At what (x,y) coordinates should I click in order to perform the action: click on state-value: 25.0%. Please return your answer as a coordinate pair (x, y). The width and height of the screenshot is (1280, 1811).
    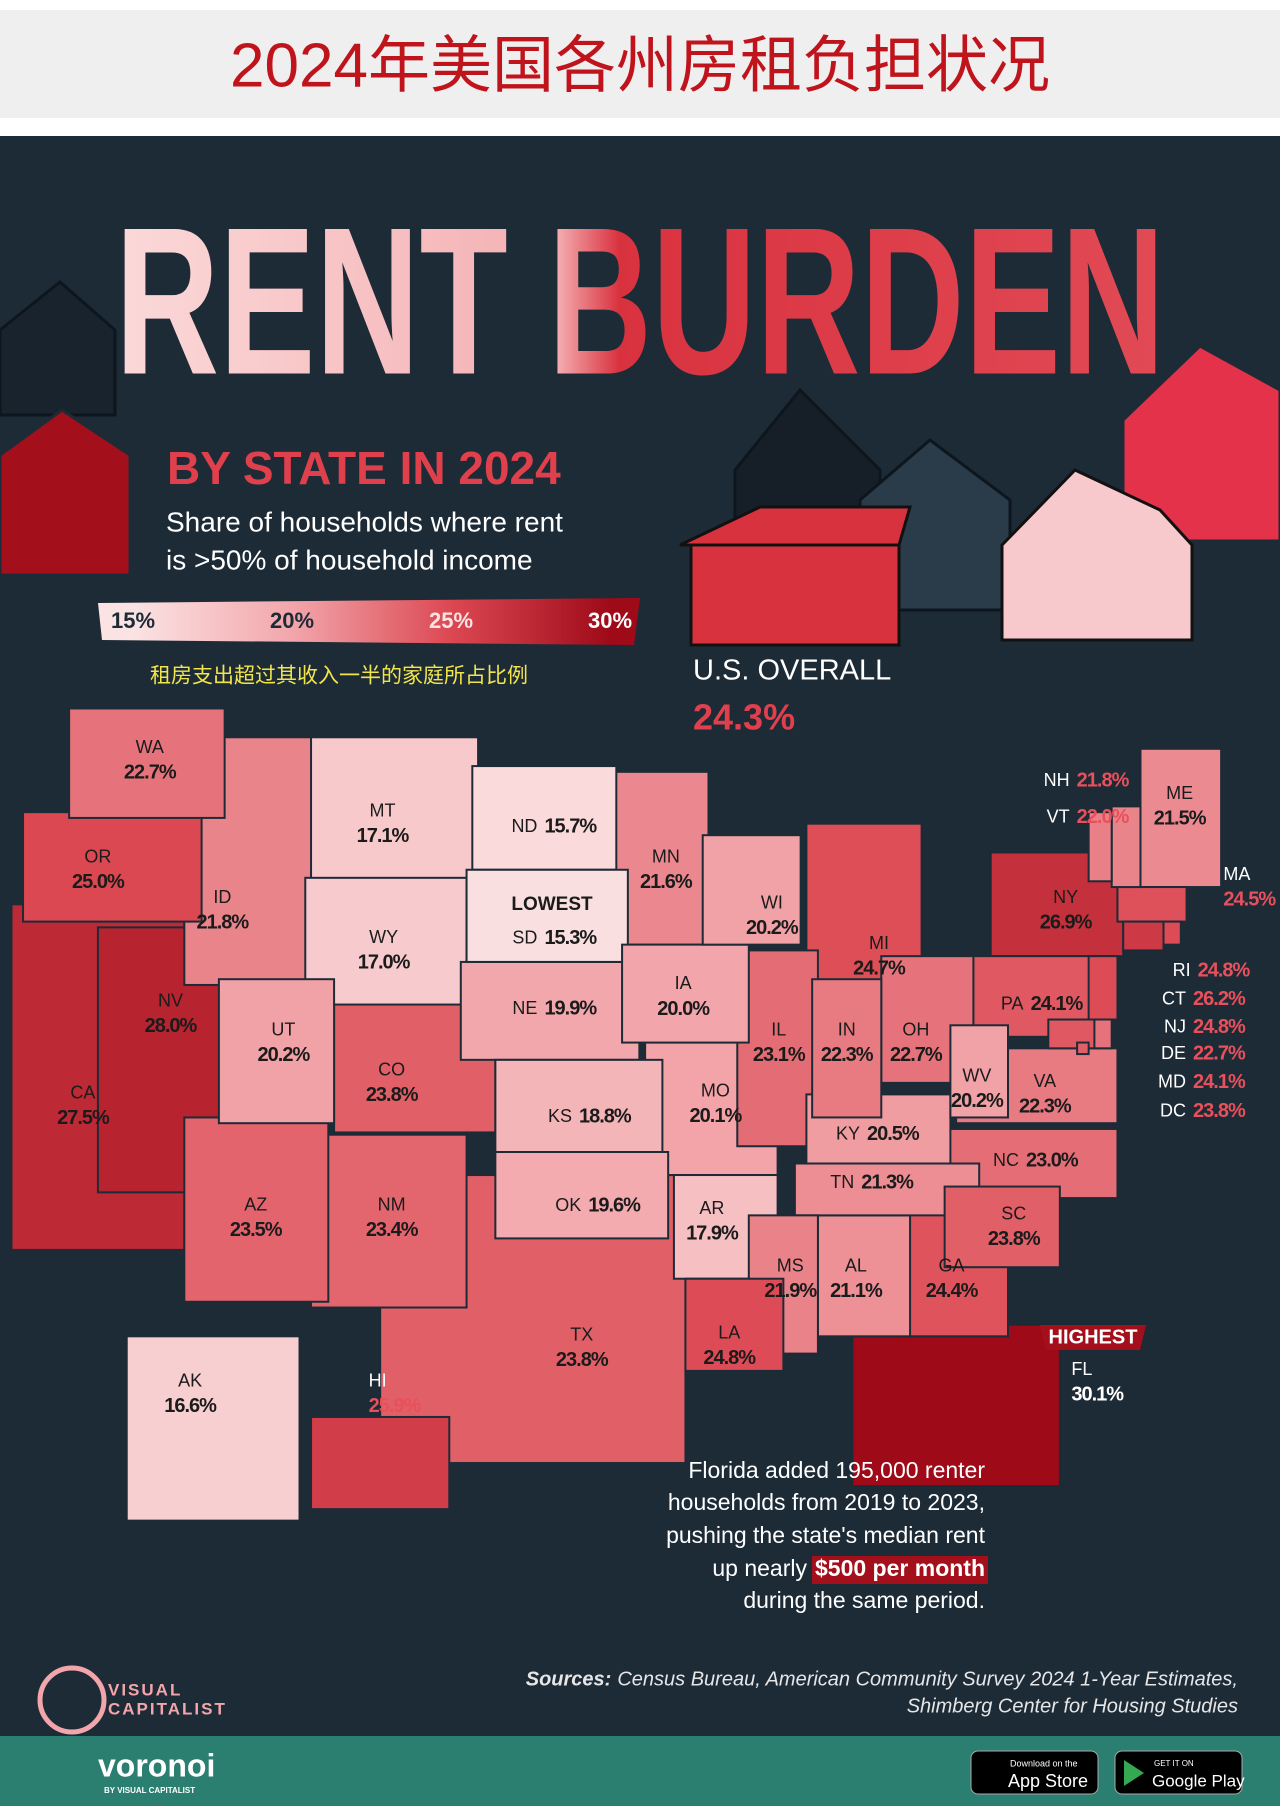
    Looking at the image, I should click on (98, 882).